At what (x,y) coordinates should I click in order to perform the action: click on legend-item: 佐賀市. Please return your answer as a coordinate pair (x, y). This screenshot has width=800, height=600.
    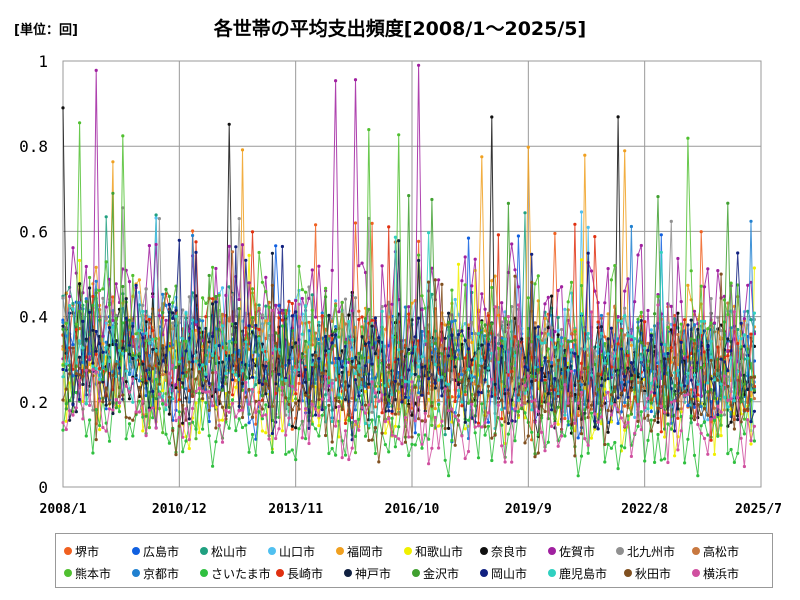
    Looking at the image, I should click on (582, 551).